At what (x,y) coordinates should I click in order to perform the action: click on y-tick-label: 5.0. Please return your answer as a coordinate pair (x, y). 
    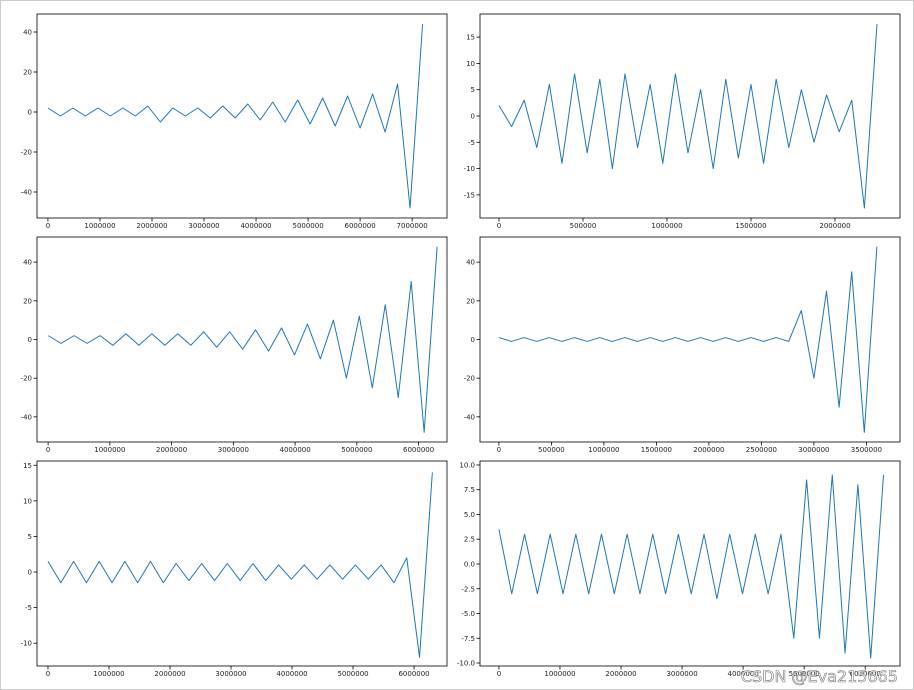
    Looking at the image, I should click on (469, 515).